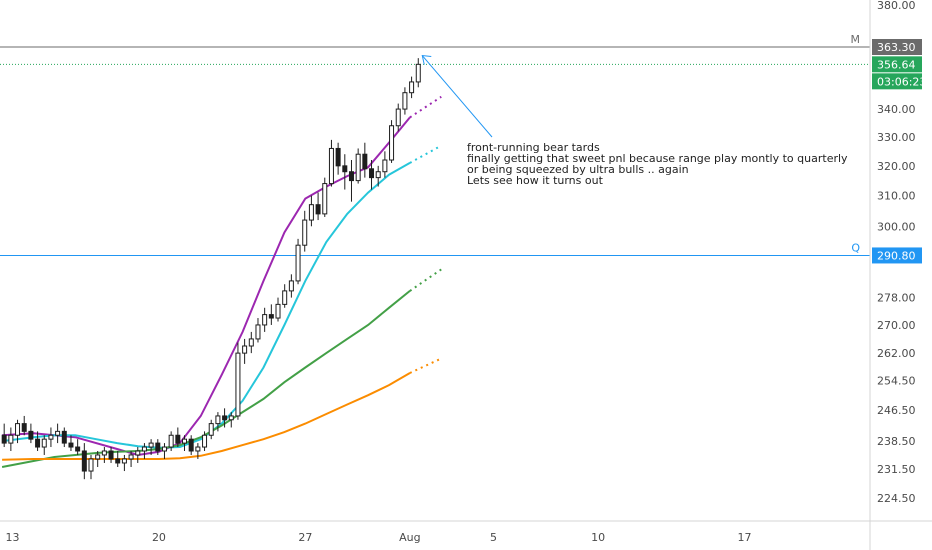 The width and height of the screenshot is (932, 550). I want to click on time-tick-label: 17, so click(745, 537).